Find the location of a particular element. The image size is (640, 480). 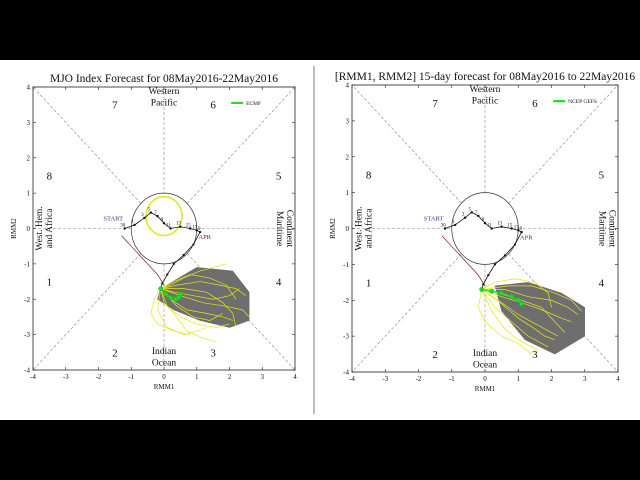

x-axis-label: RMM1 is located at coordinates (485, 389).